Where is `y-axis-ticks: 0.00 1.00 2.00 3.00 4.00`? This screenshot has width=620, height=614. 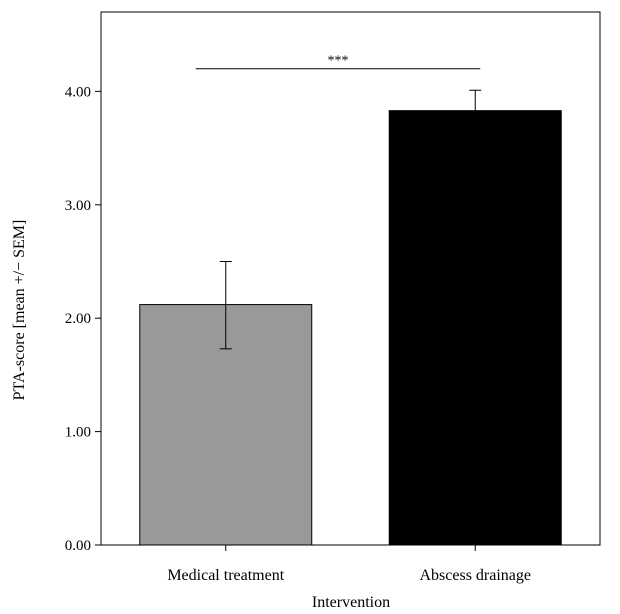 y-axis-ticks: 0.00 1.00 2.00 3.00 4.00 is located at coordinates (83, 319).